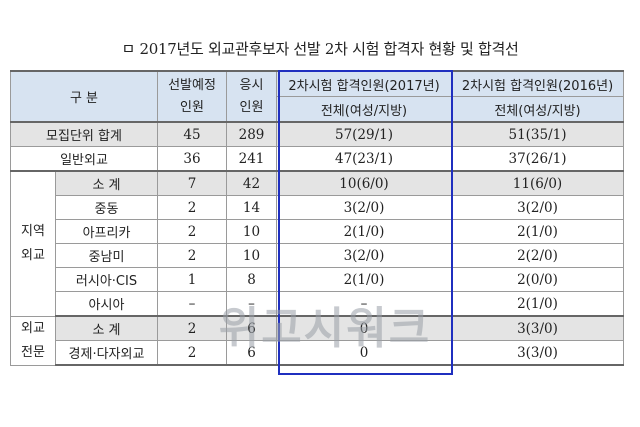 This screenshot has height=427, width=640. What do you see at coordinates (364, 304) in the screenshot?
I see `cell-pass-2017: –` at bounding box center [364, 304].